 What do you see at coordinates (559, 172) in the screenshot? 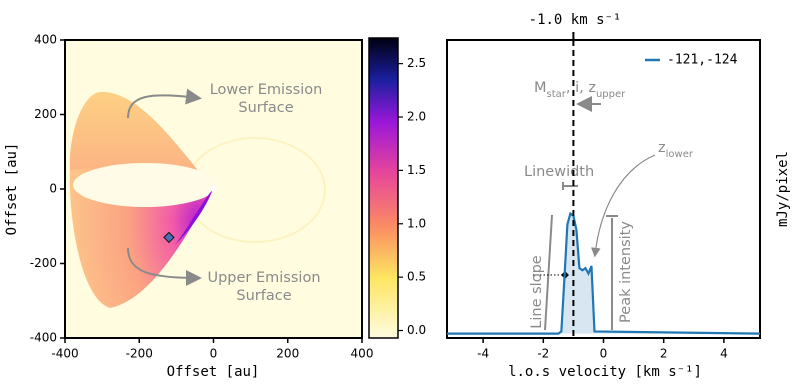
I see `annotation: Linewidth` at bounding box center [559, 172].